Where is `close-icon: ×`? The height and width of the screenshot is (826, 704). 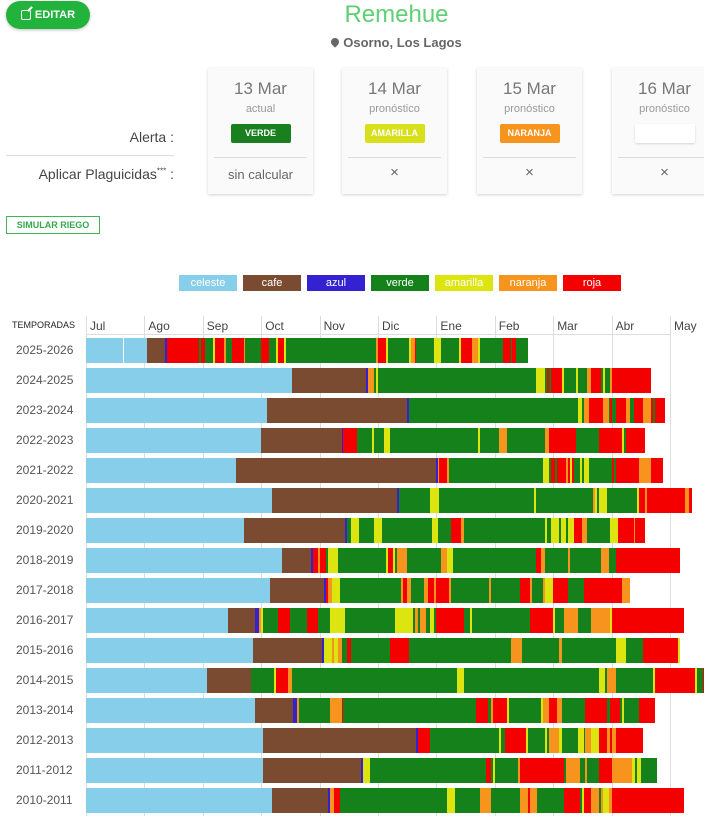 close-icon: × is located at coordinates (664, 172).